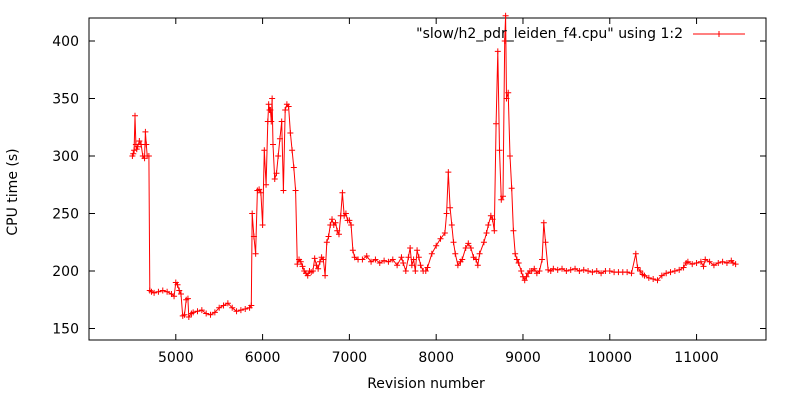  I want to click on x-axis-label: Revision number, so click(426, 384).